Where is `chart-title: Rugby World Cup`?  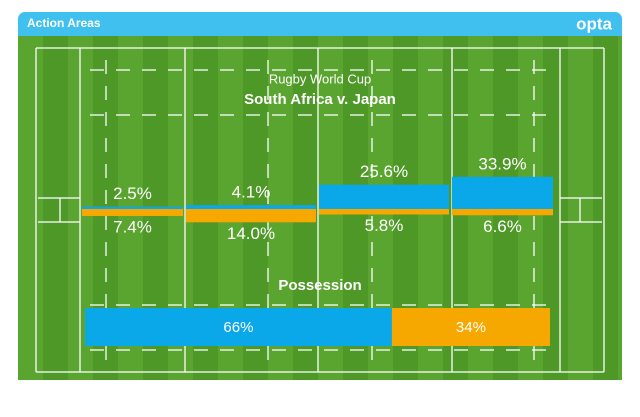 chart-title: Rugby World Cup is located at coordinates (320, 78).